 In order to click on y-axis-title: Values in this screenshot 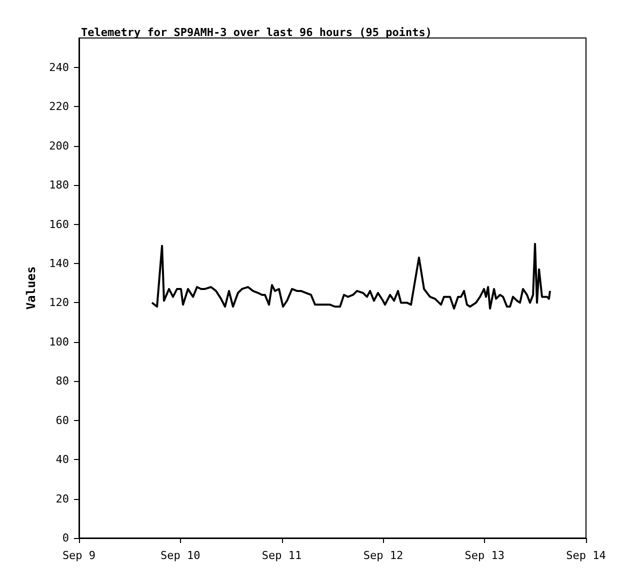, I will do `click(31, 288)`.